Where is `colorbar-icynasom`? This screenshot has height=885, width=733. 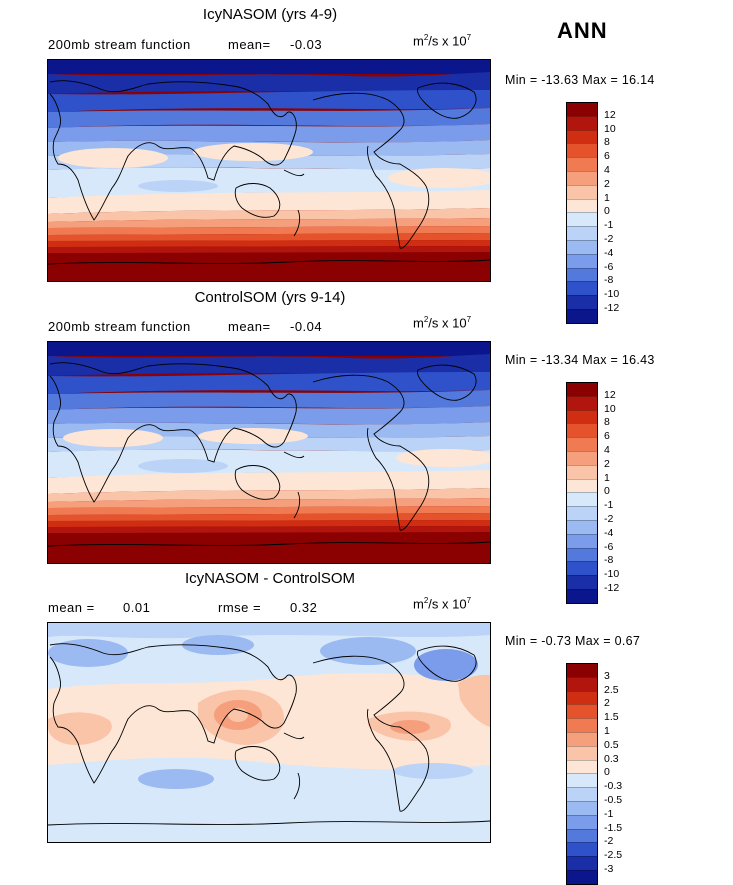 colorbar-icynasom is located at coordinates (582, 213).